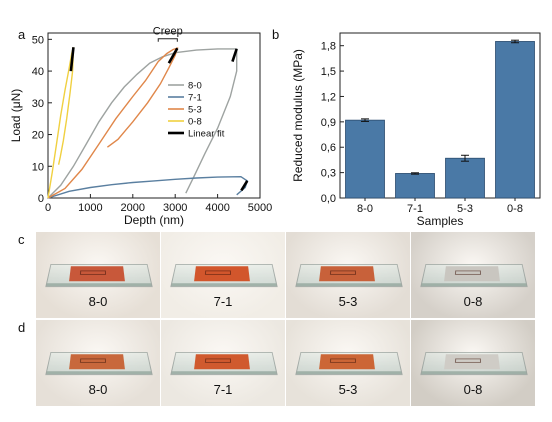 This screenshot has width=552, height=422. I want to click on x-tick-label: 1000, so click(90, 208).